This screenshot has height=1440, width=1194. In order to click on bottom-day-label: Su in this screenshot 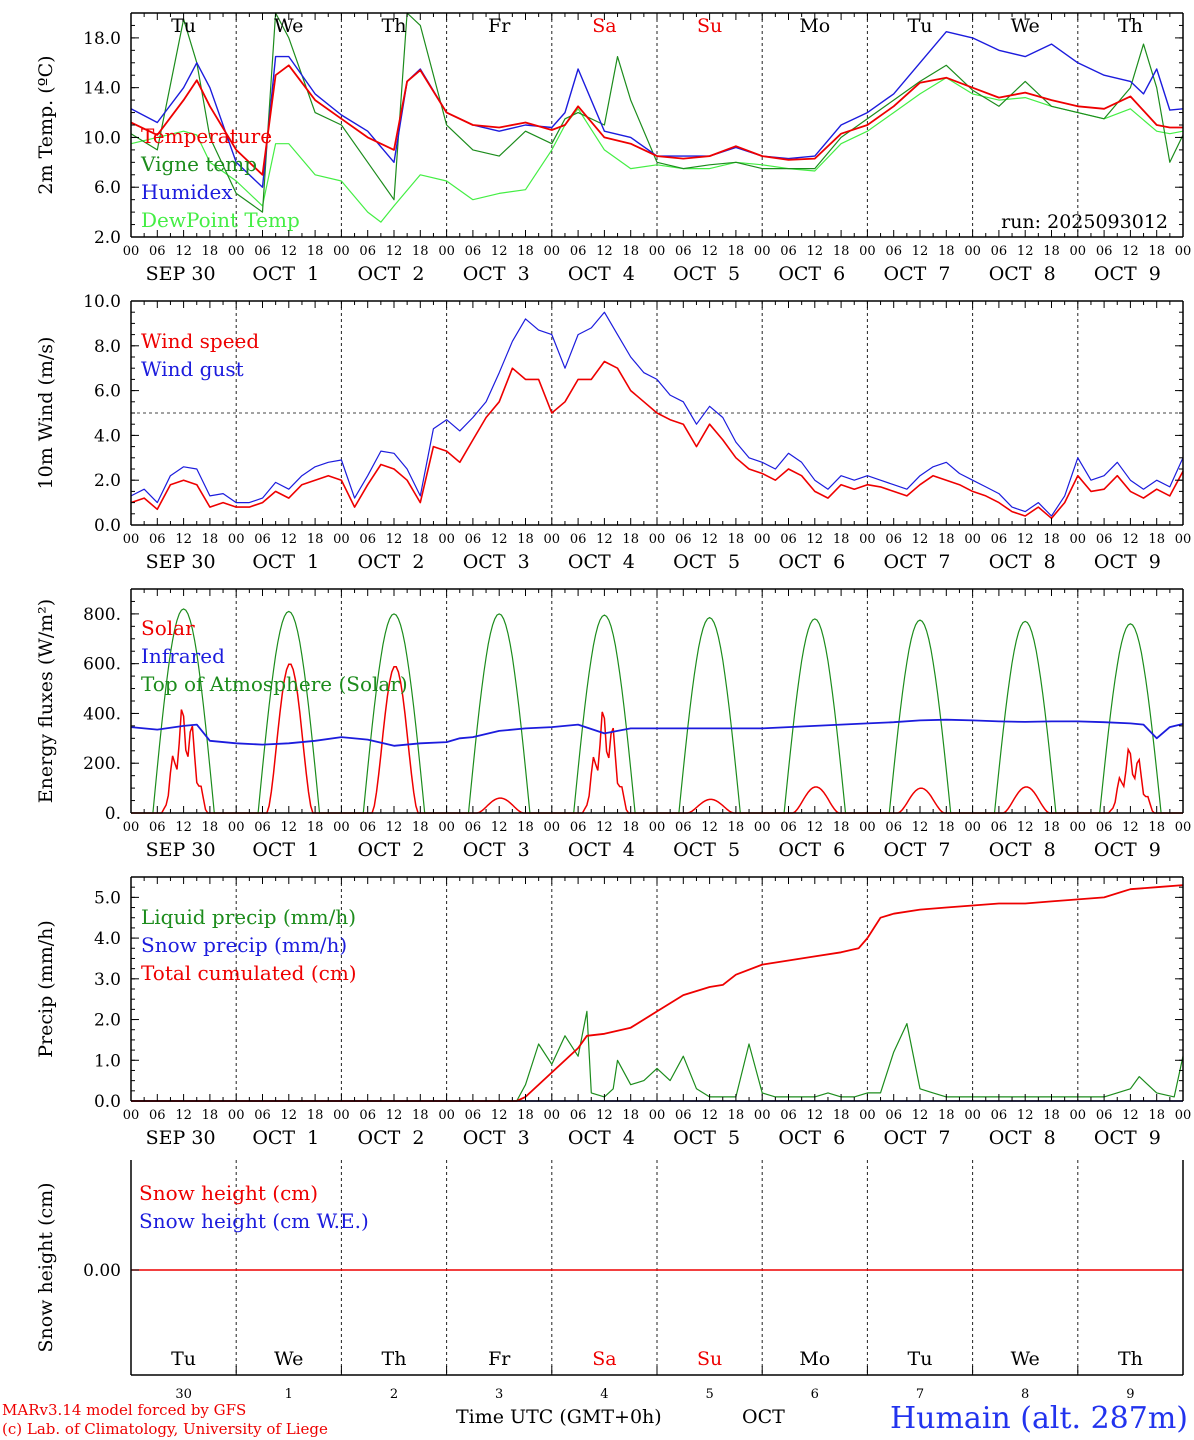, I will do `click(709, 1359)`.